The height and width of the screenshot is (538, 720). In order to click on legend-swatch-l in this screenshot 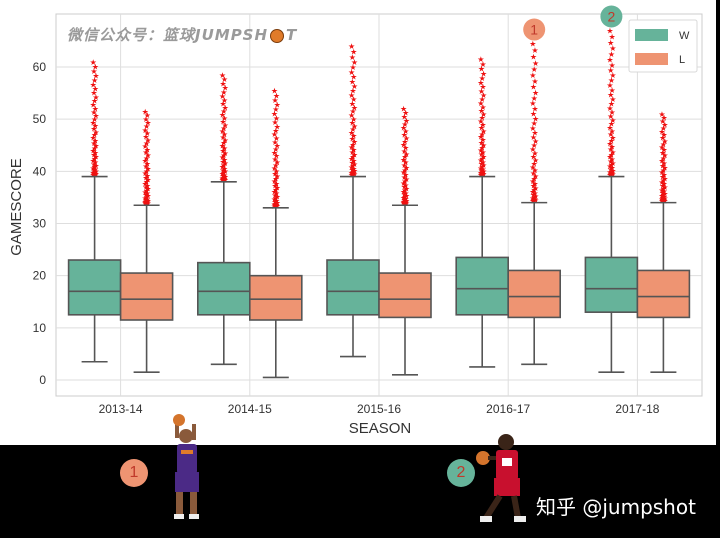, I will do `click(651, 59)`.